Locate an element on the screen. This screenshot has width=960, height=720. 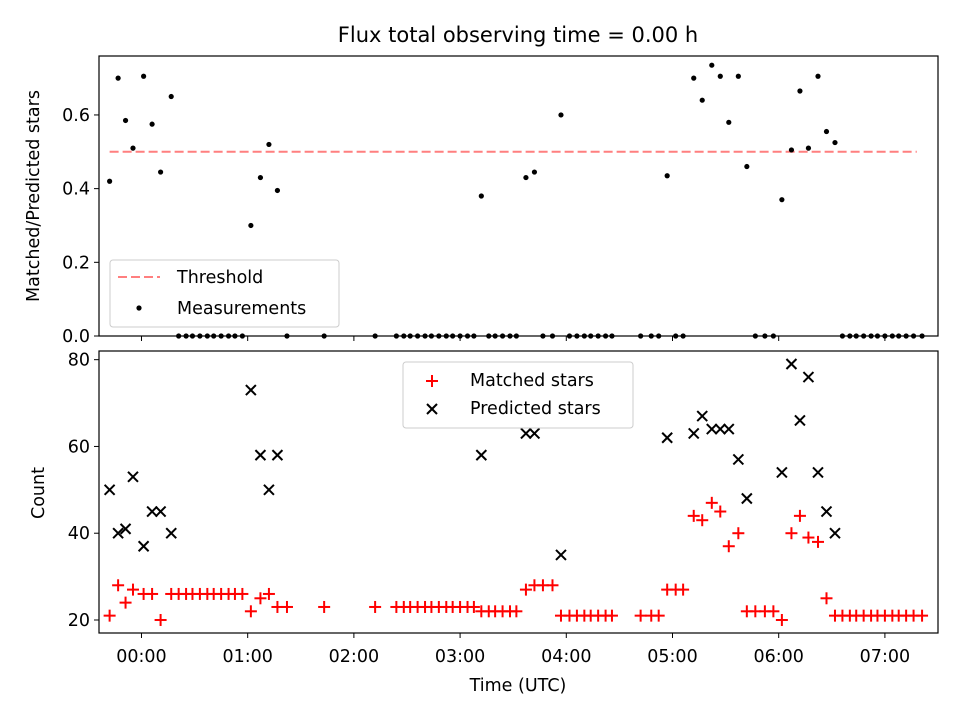
x-tick-label: 01:00 is located at coordinates (247, 657).